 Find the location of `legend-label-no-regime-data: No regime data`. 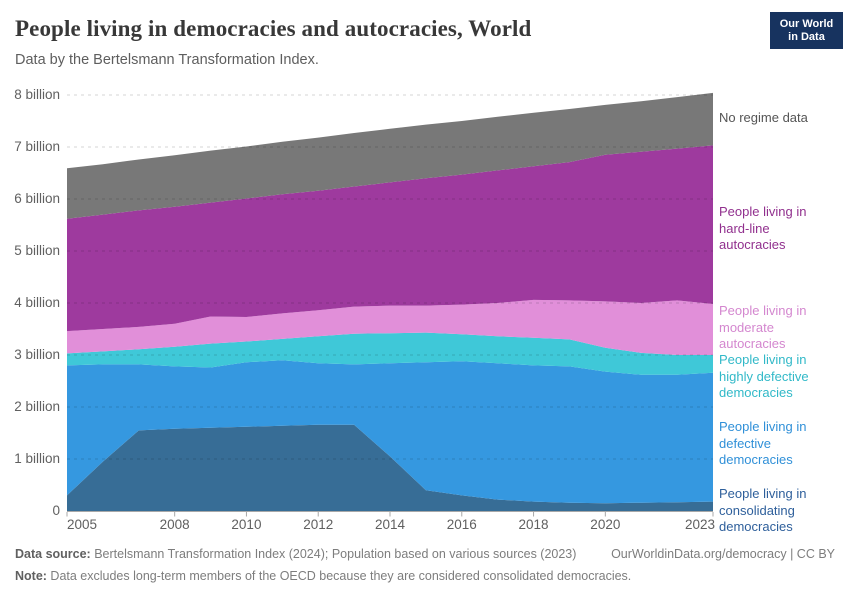

legend-label-no-regime-data: No regime data is located at coordinates (763, 117).